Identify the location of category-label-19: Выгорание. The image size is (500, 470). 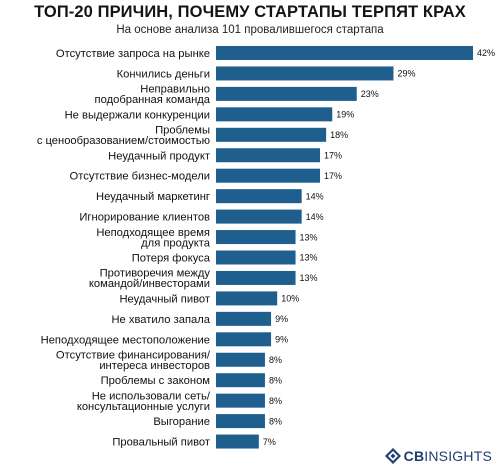
(181, 422).